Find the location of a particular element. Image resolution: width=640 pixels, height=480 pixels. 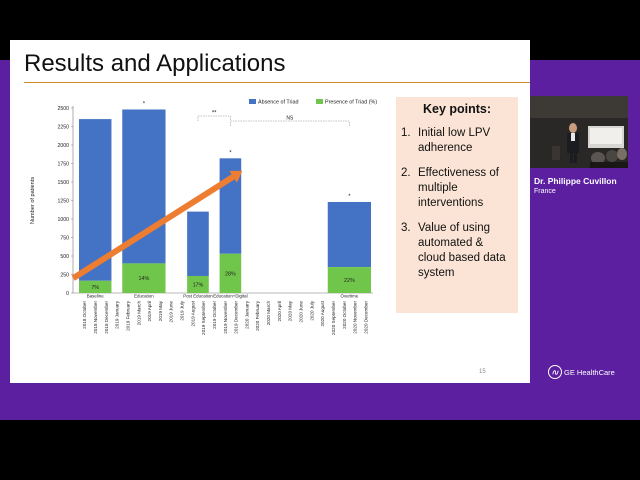

key-point-text: Effectiveness of multiple interventions is located at coordinates (458, 188).